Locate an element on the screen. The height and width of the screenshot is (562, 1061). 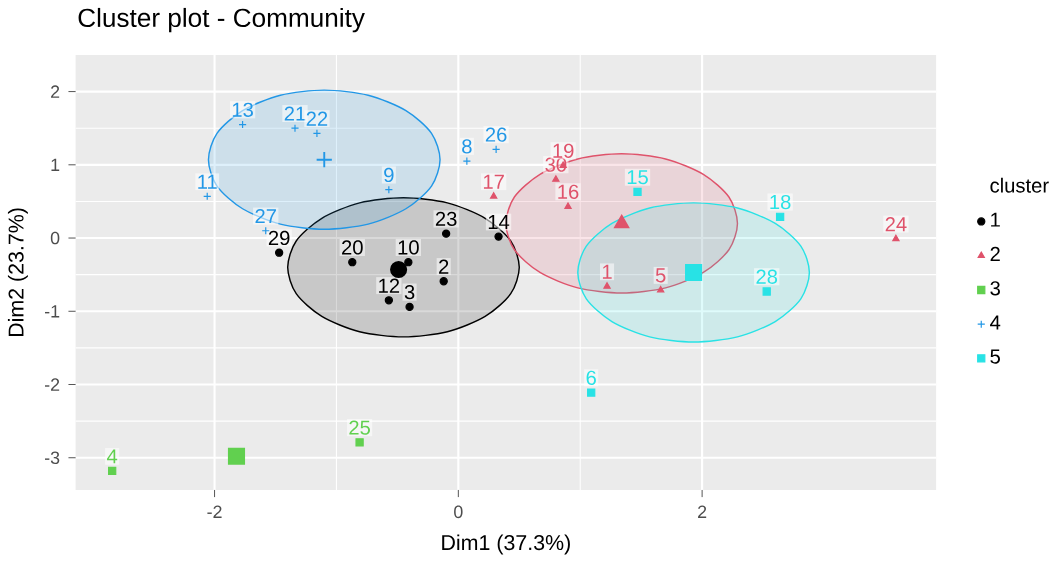
x-tick-label: -2 is located at coordinates (214, 511).